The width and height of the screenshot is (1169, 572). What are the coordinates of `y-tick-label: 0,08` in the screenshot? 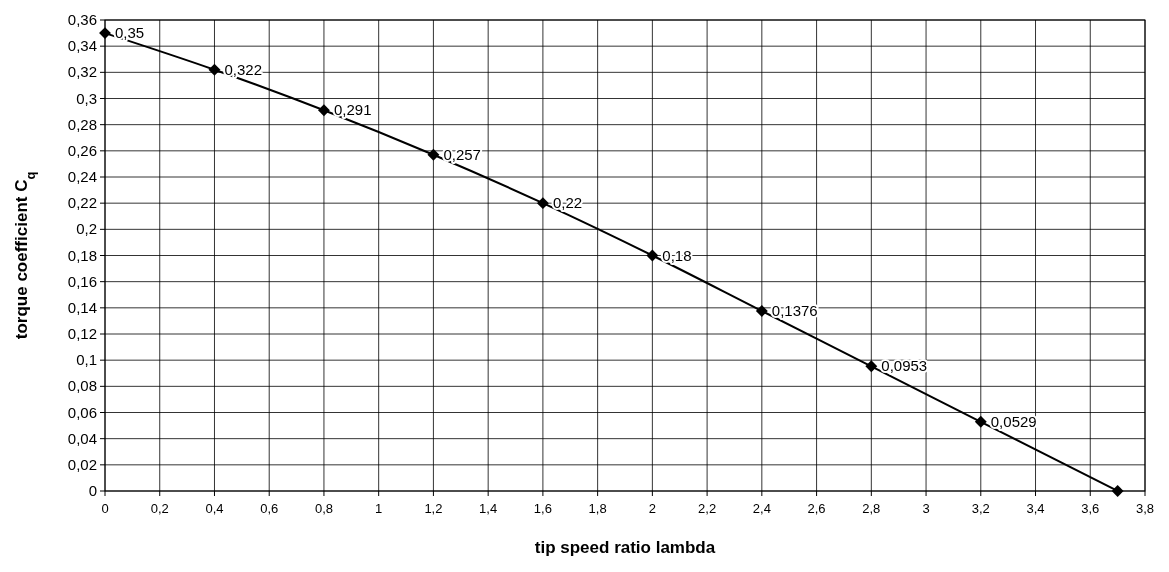 It's located at (82, 386).